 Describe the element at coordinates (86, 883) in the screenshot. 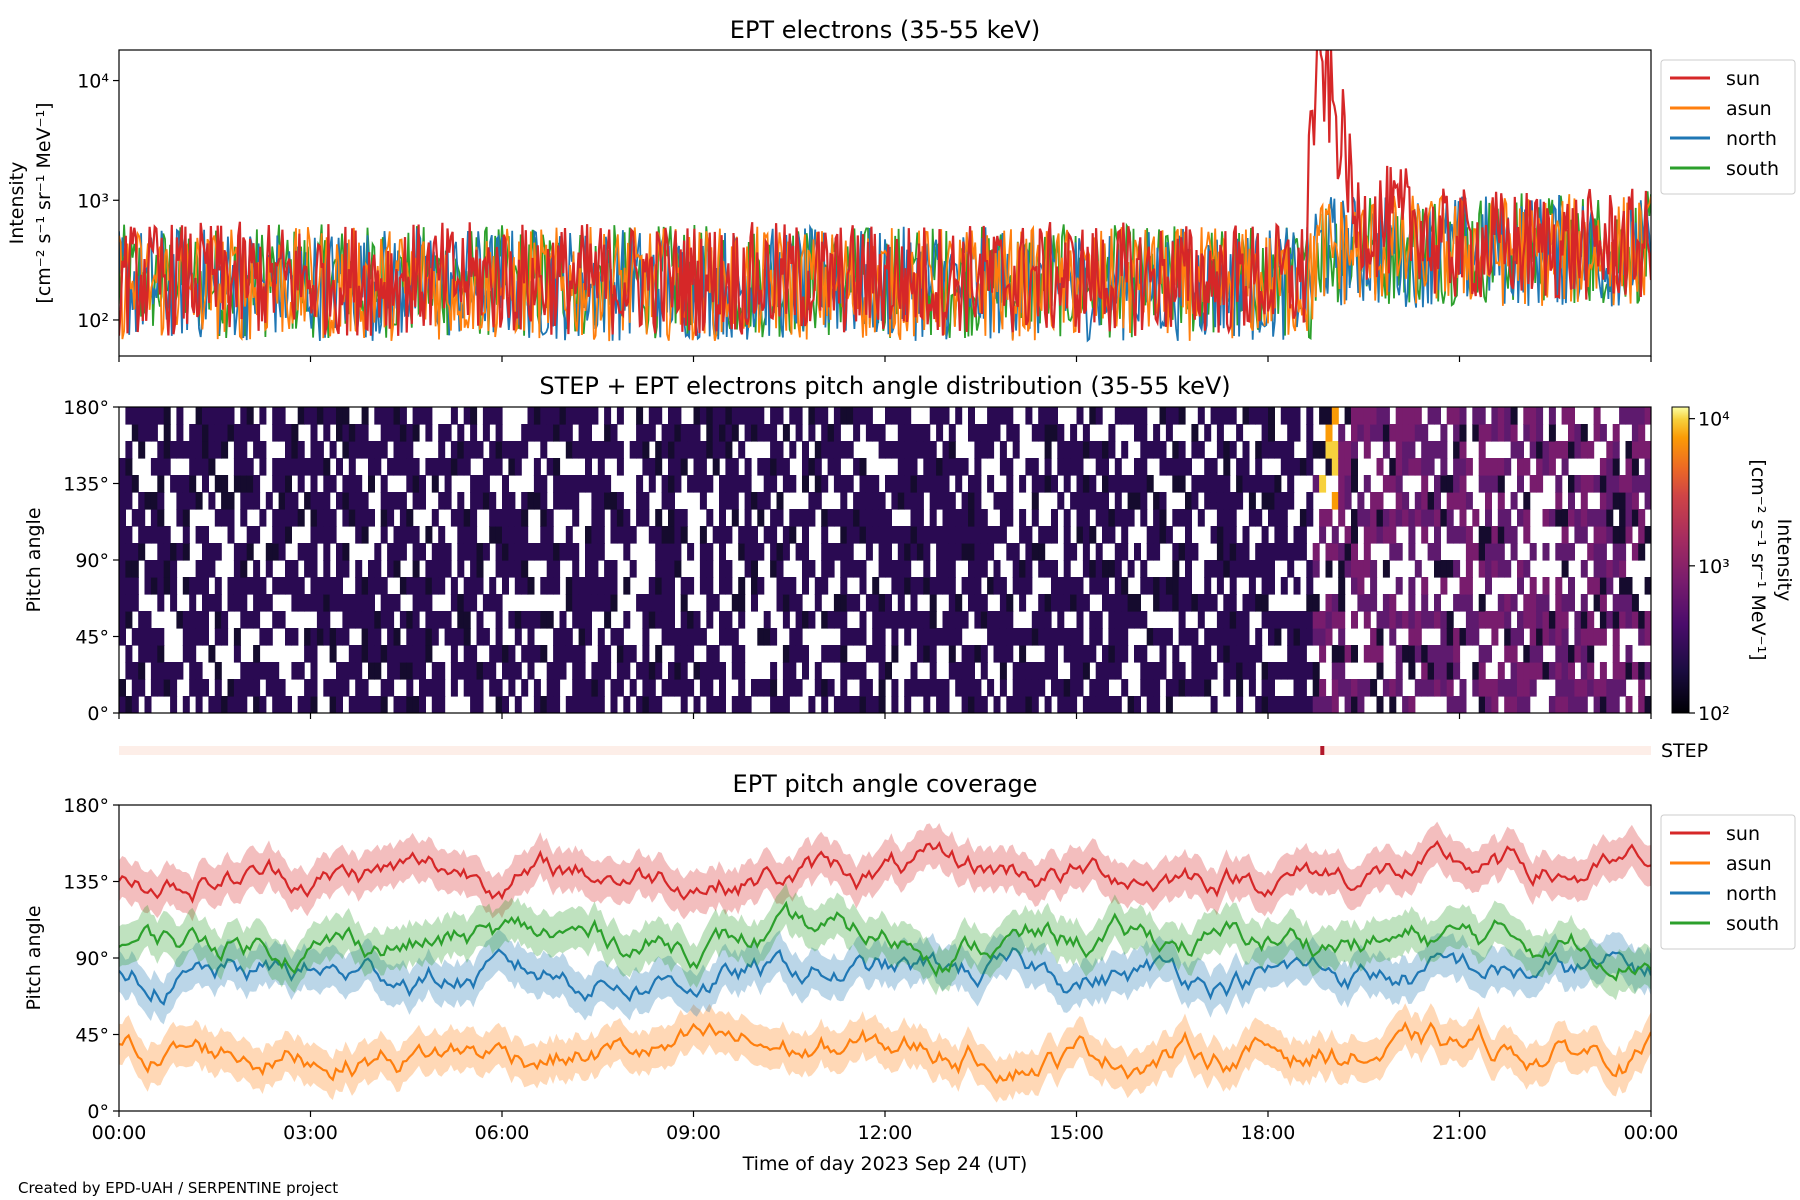

I see `coverage-ytick-label-3: 135°` at that location.